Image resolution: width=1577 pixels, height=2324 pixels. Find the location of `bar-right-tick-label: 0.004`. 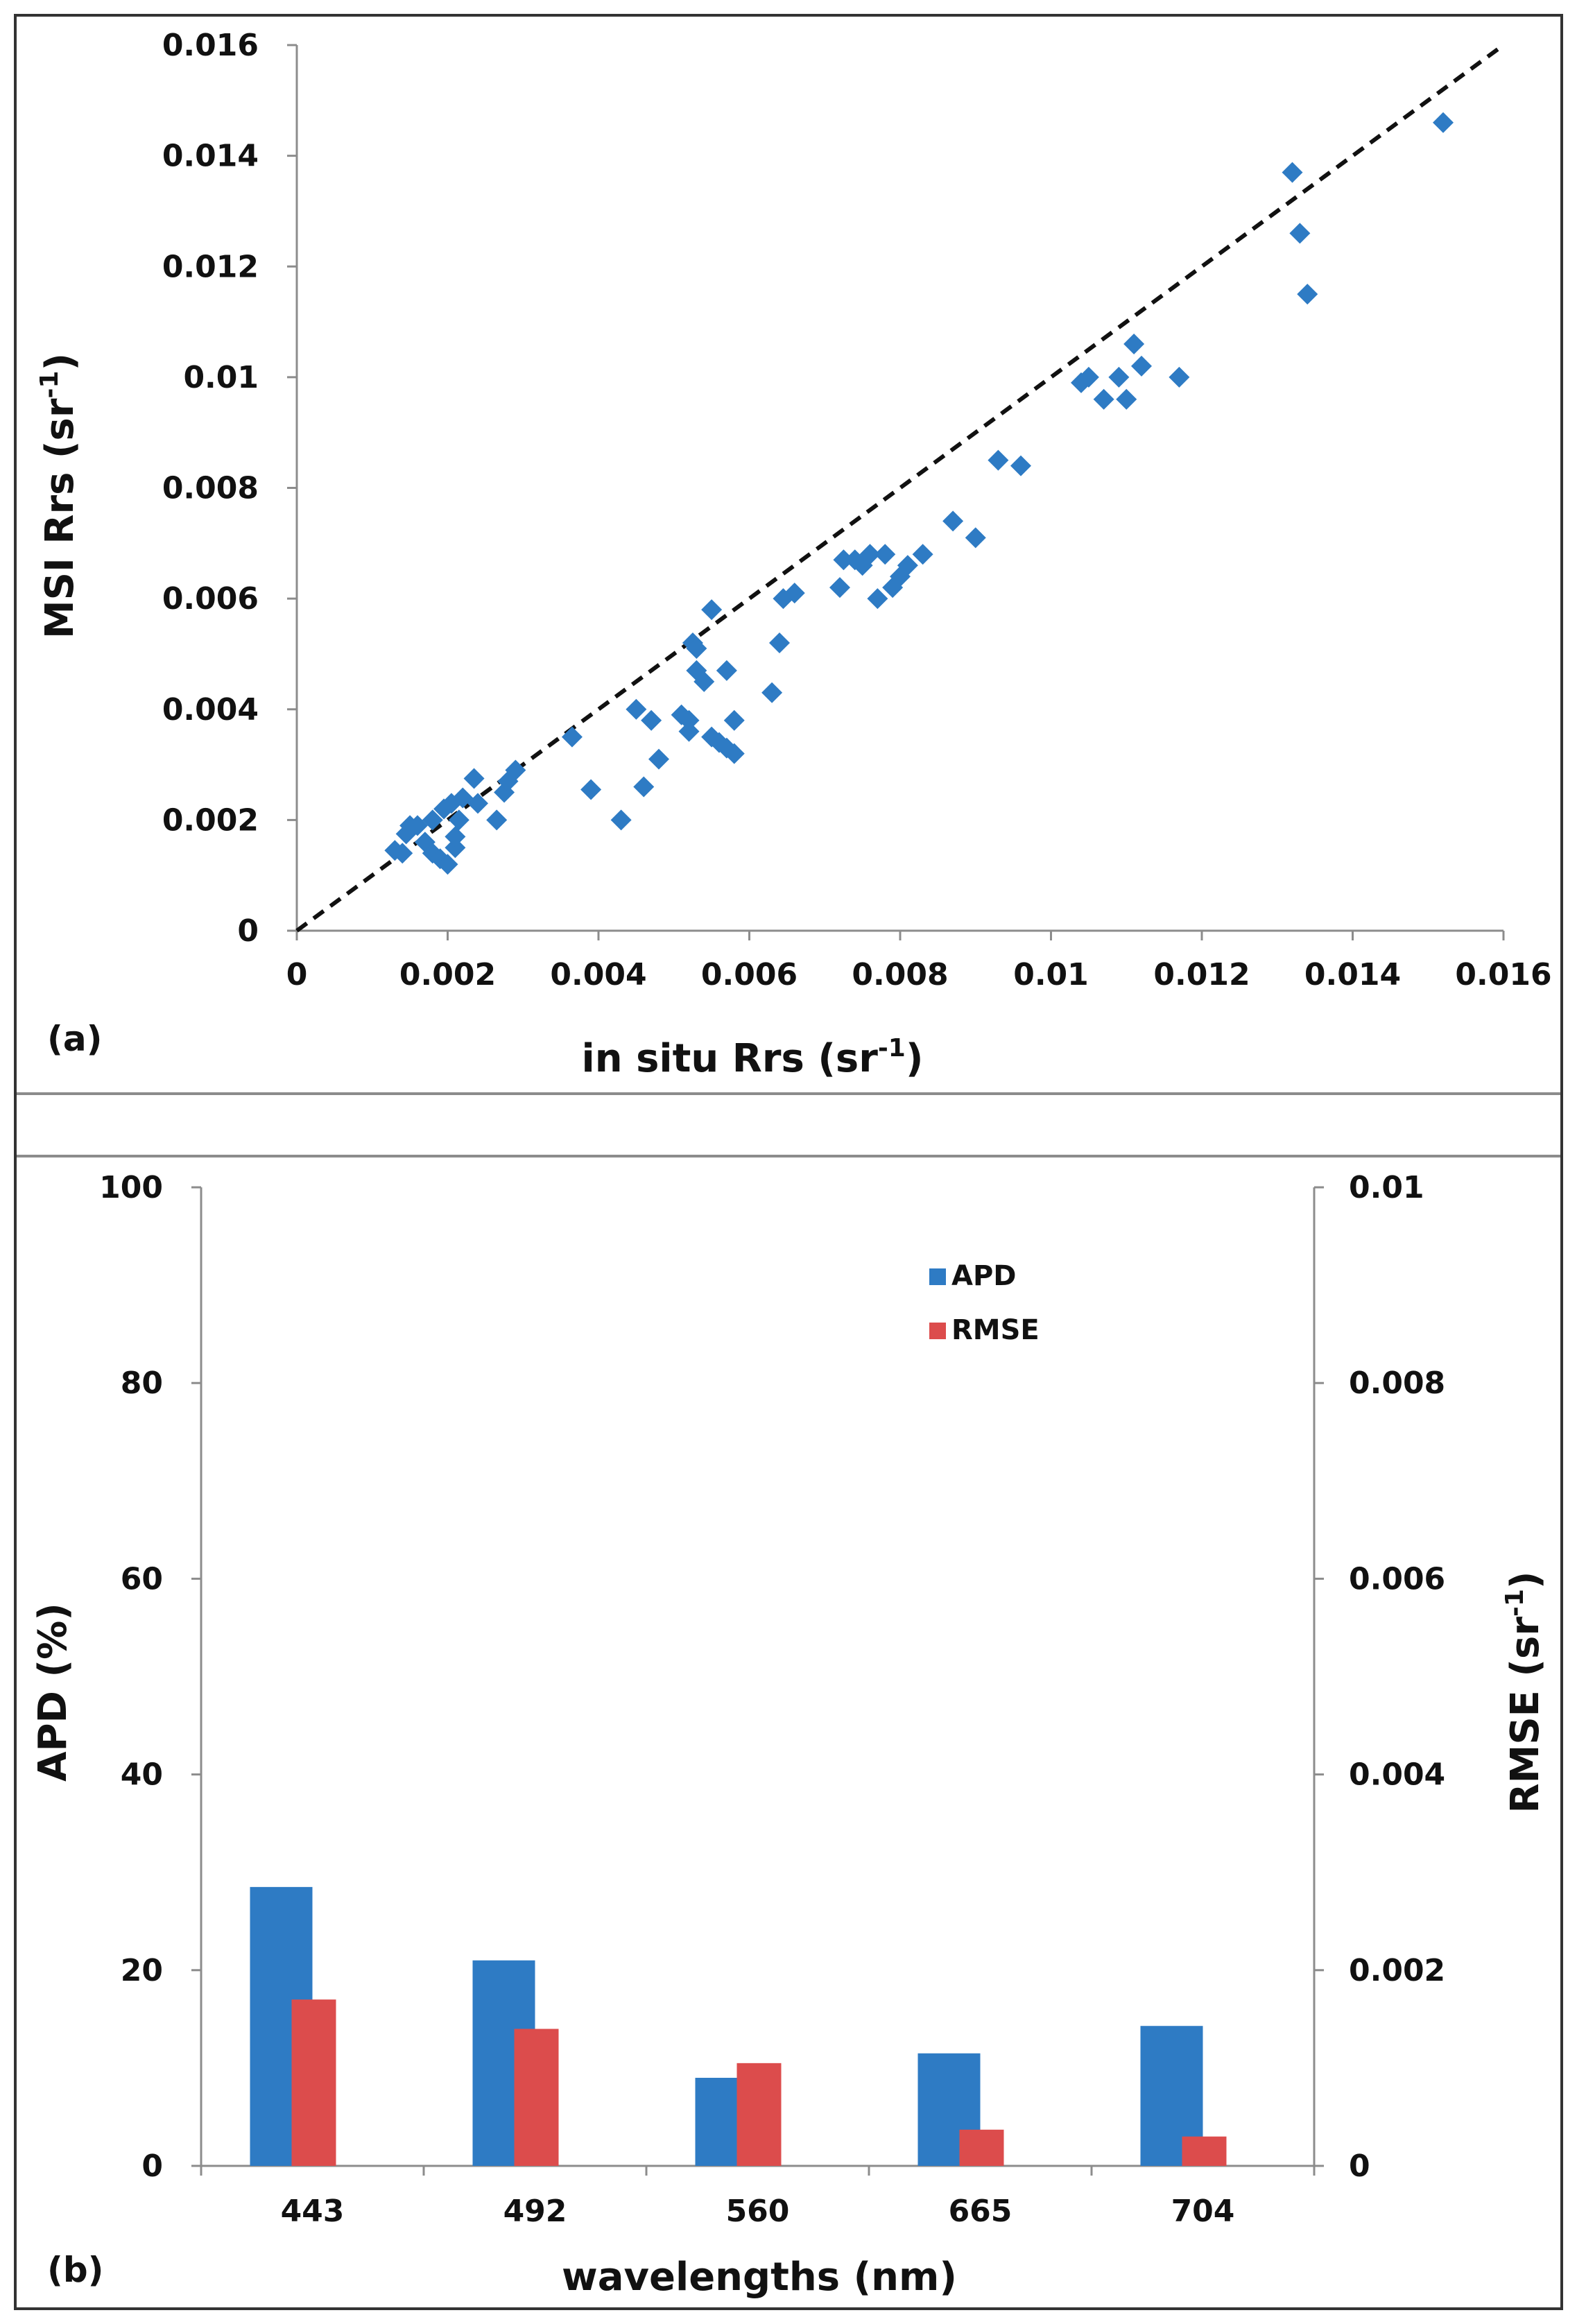

bar-right-tick-label: 0.004 is located at coordinates (1397, 1775).